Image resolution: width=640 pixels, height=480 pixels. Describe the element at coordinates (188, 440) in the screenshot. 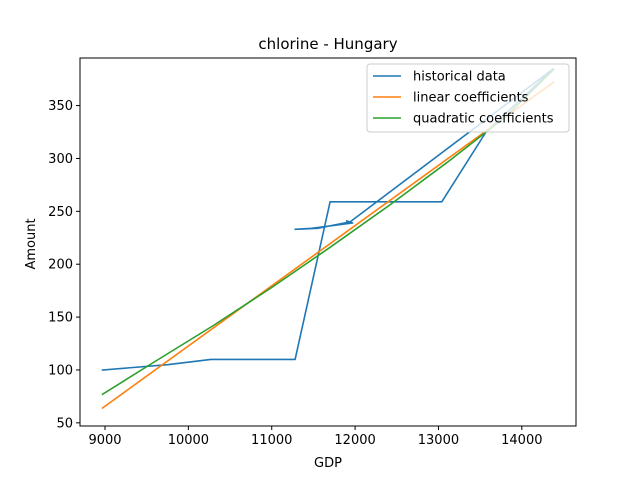

I see `x-tick-label: 10000` at that location.